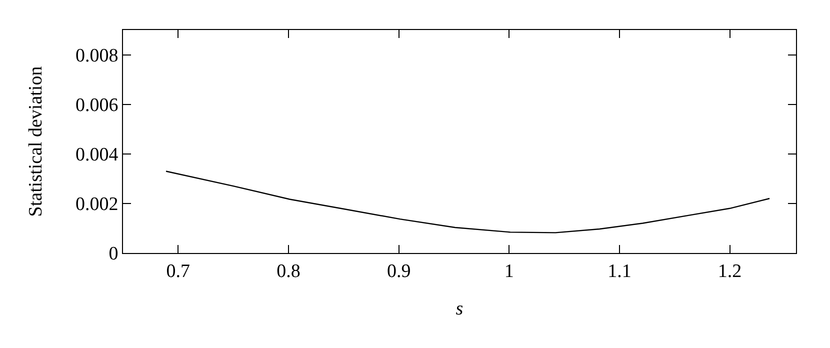  What do you see at coordinates (96, 105) in the screenshot?
I see `y-tick-label: 0.006` at bounding box center [96, 105].